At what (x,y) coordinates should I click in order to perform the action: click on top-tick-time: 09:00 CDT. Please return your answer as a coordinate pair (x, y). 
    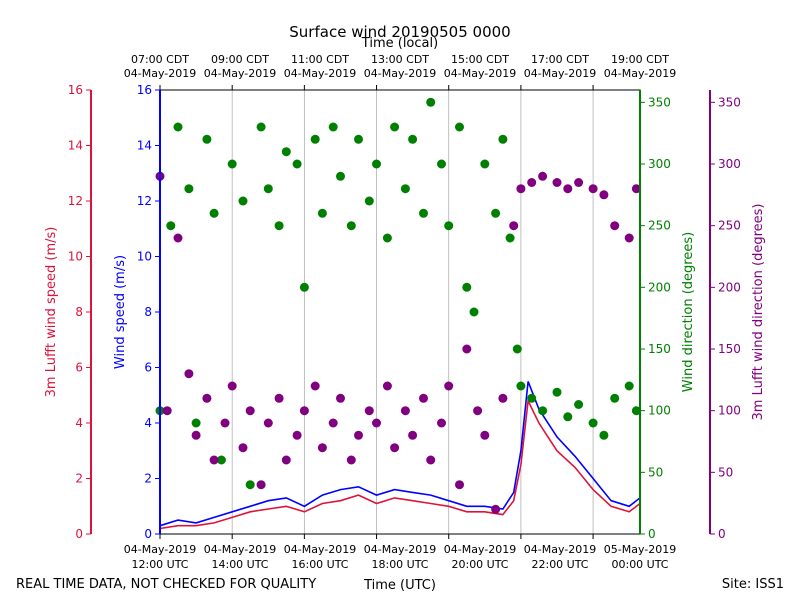
    Looking at the image, I should click on (240, 59).